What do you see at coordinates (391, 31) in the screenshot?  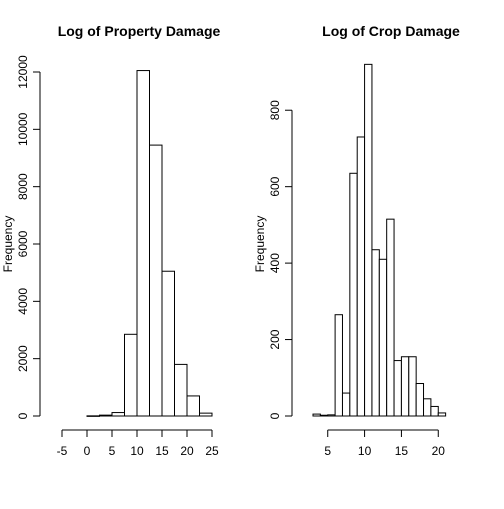 I see `crop-chart-title: Log of Crop Damage` at bounding box center [391, 31].